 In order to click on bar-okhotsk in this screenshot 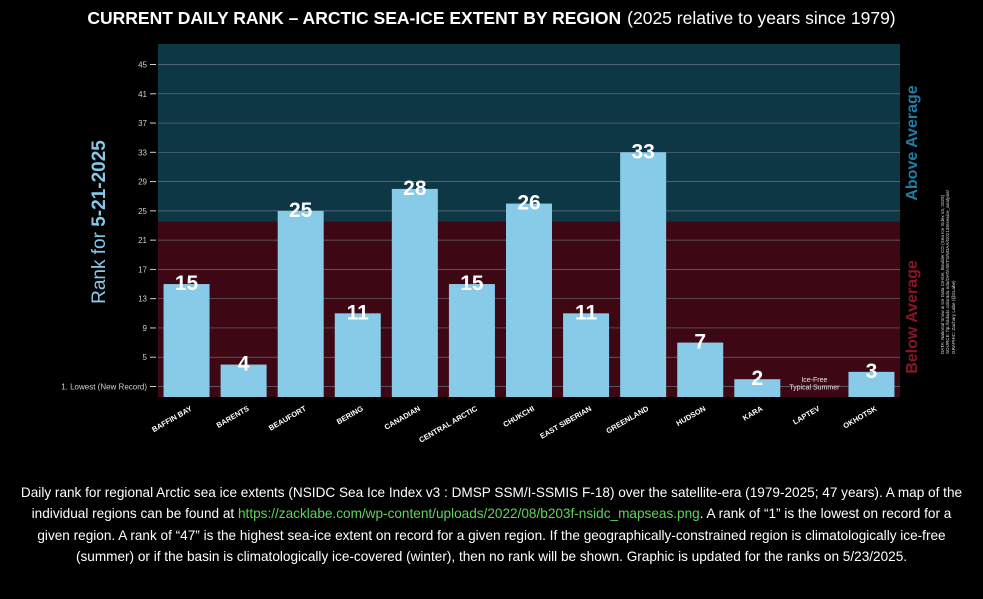, I will do `click(871, 384)`.